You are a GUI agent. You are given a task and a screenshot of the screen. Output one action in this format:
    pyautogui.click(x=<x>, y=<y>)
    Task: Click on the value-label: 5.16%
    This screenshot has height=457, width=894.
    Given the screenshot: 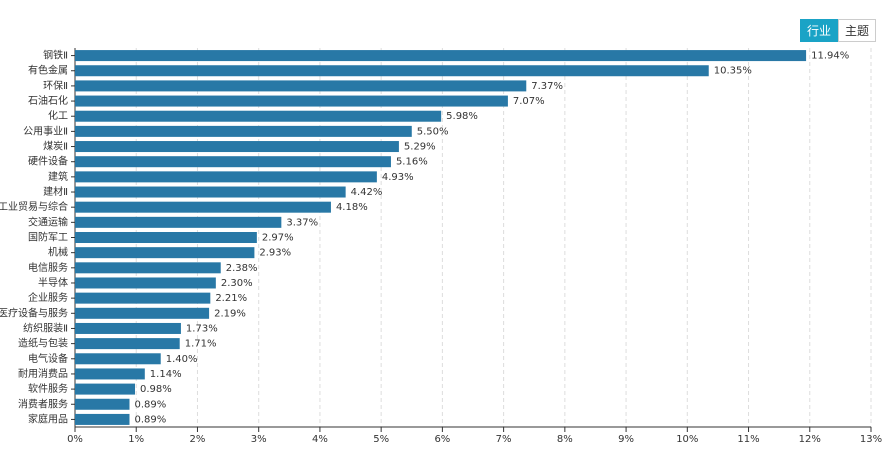 What is the action you would take?
    pyautogui.click(x=412, y=162)
    